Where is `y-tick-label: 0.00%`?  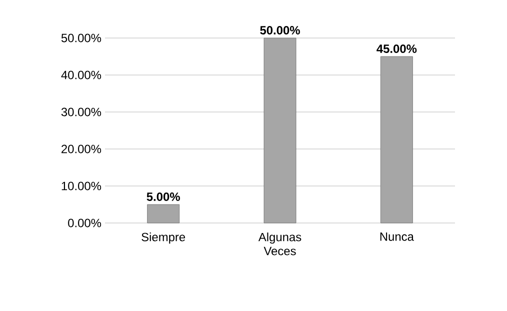 y-tick-label: 0.00% is located at coordinates (85, 223).